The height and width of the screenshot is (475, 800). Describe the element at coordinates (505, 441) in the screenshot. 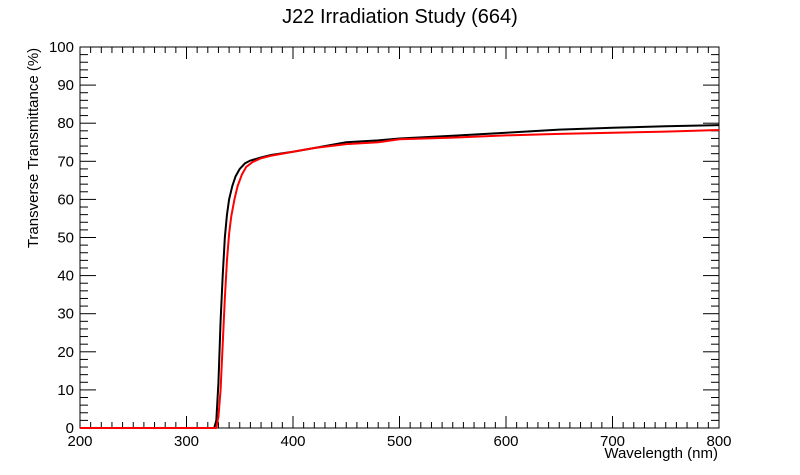

I see `x-tick-label: 600` at that location.